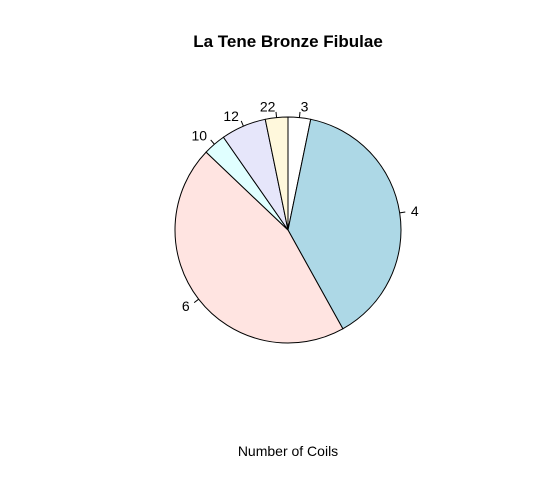  What do you see at coordinates (268, 106) in the screenshot?
I see `slice-label-22: 22` at bounding box center [268, 106].